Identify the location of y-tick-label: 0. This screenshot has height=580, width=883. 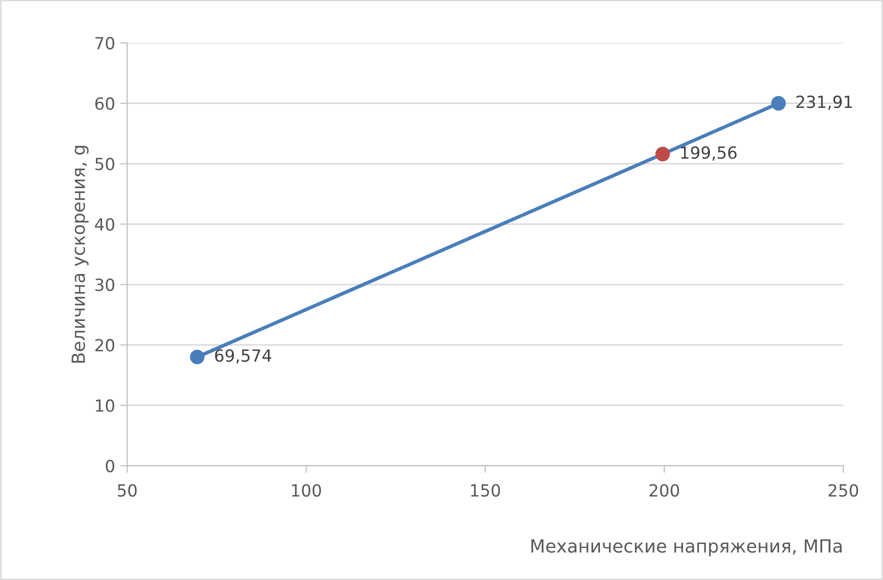
(110, 466).